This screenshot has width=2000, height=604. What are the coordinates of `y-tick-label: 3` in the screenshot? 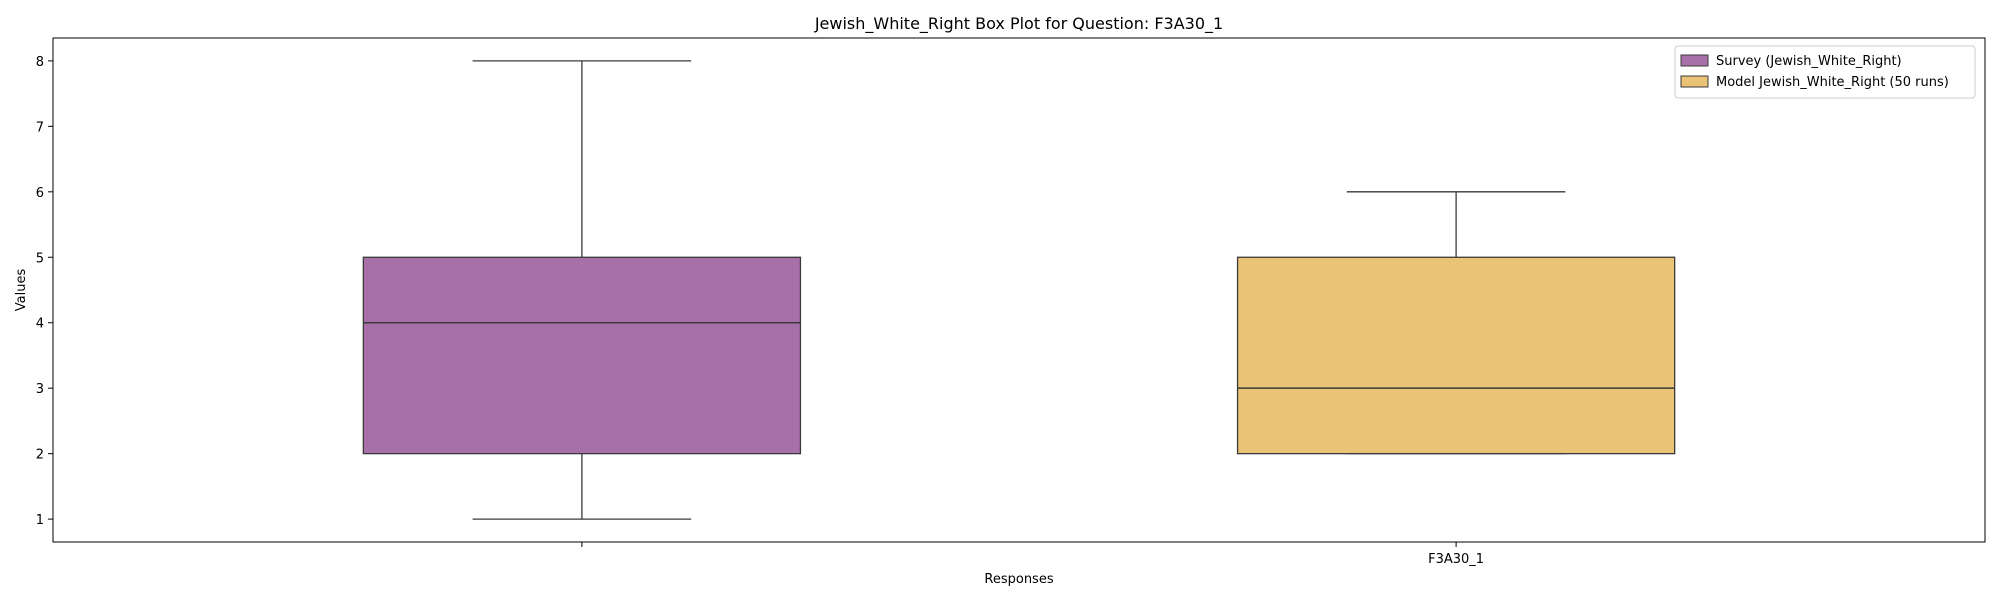 It's located at (40, 389).